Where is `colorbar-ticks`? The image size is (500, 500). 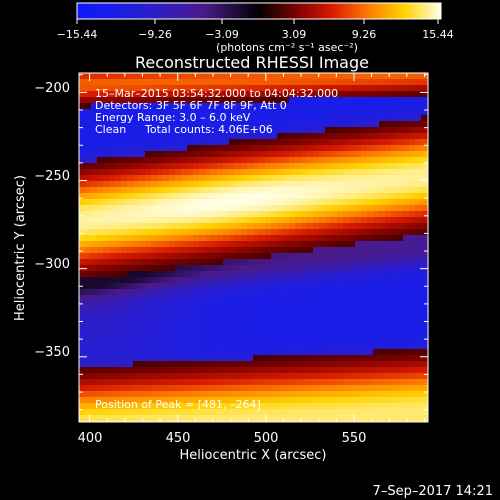 colorbar-ticks is located at coordinates (257, 21).